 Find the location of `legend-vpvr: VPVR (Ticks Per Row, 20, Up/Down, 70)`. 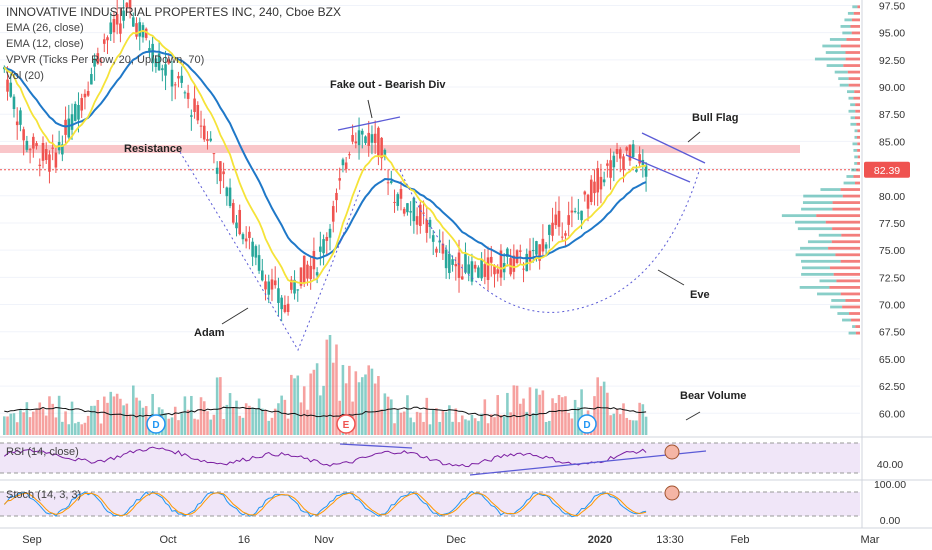

legend-vpvr: VPVR (Ticks Per Row, 20, Up/Down, 70) is located at coordinates (105, 60).